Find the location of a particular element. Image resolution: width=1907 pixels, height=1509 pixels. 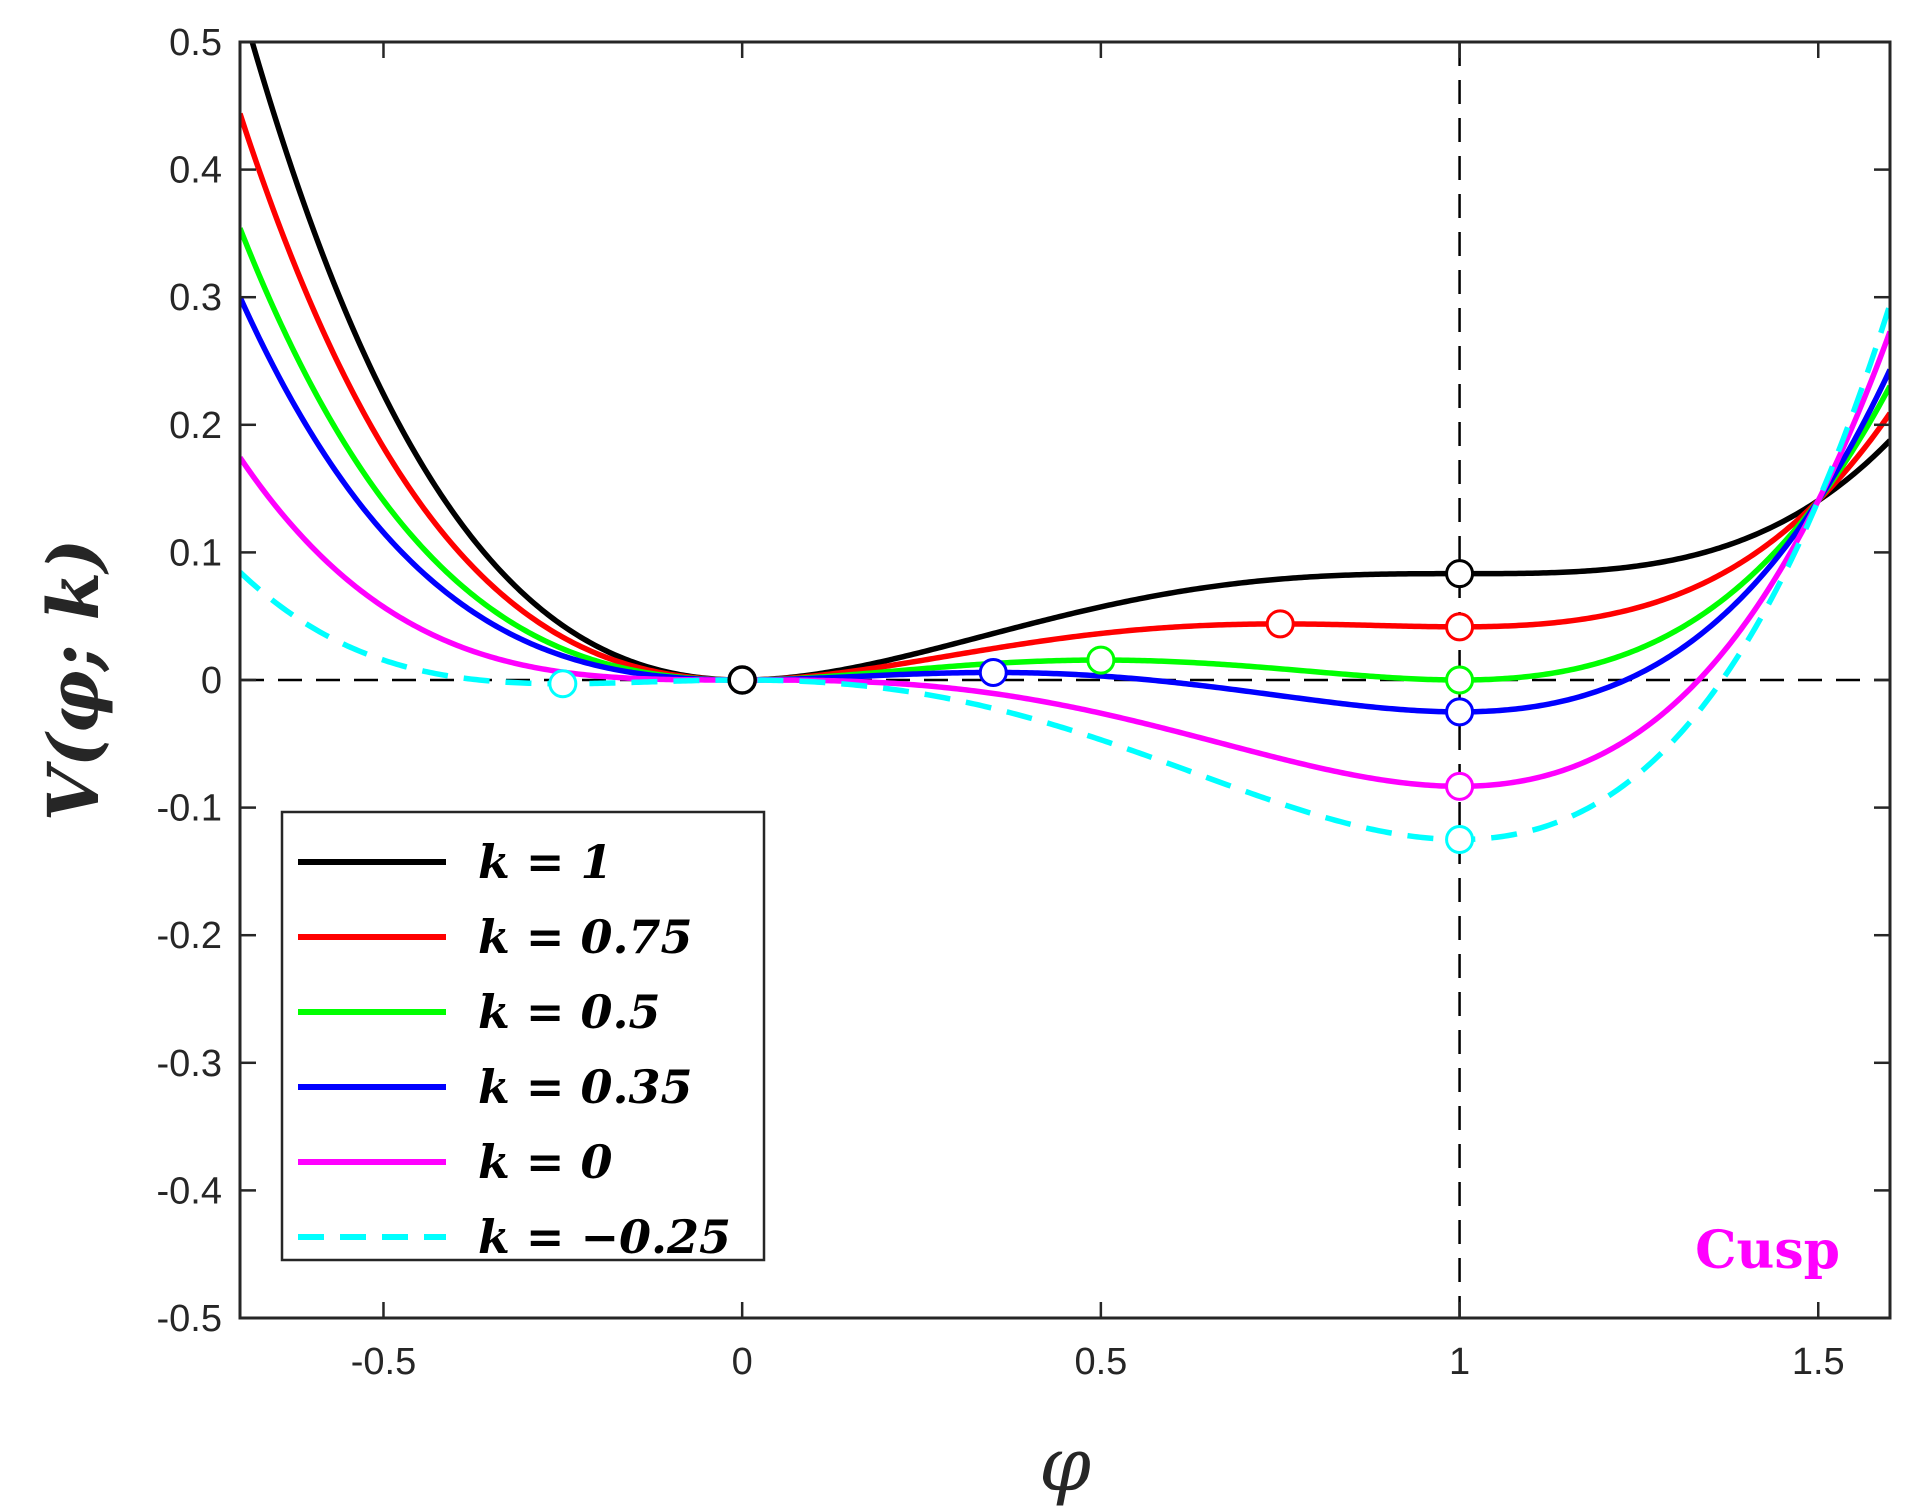

critical-point-markers is located at coordinates (1011, 706).